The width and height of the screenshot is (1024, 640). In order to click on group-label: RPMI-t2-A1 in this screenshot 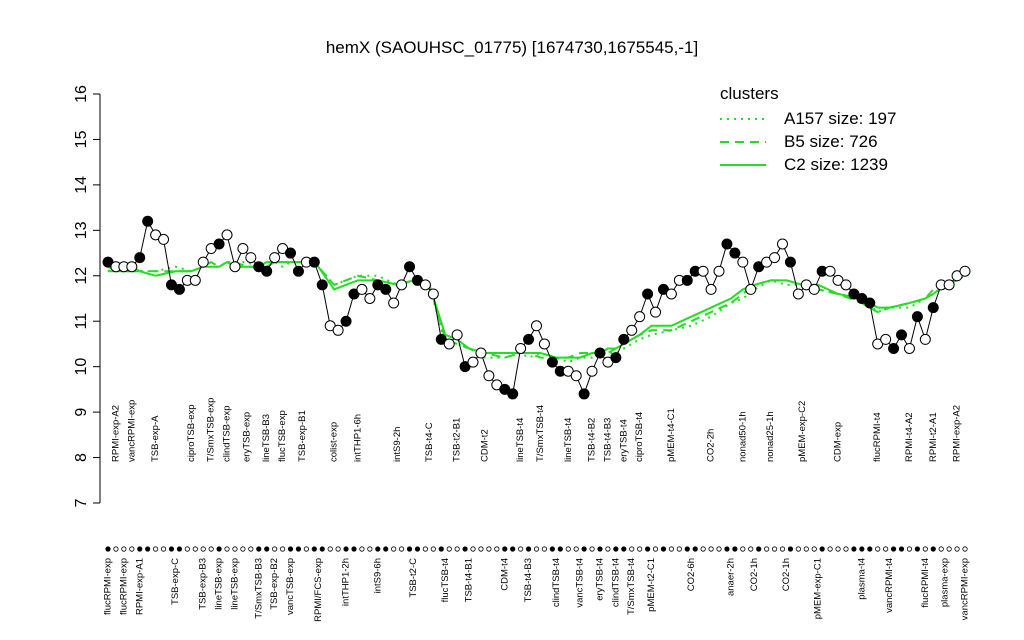, I will do `click(933, 437)`.